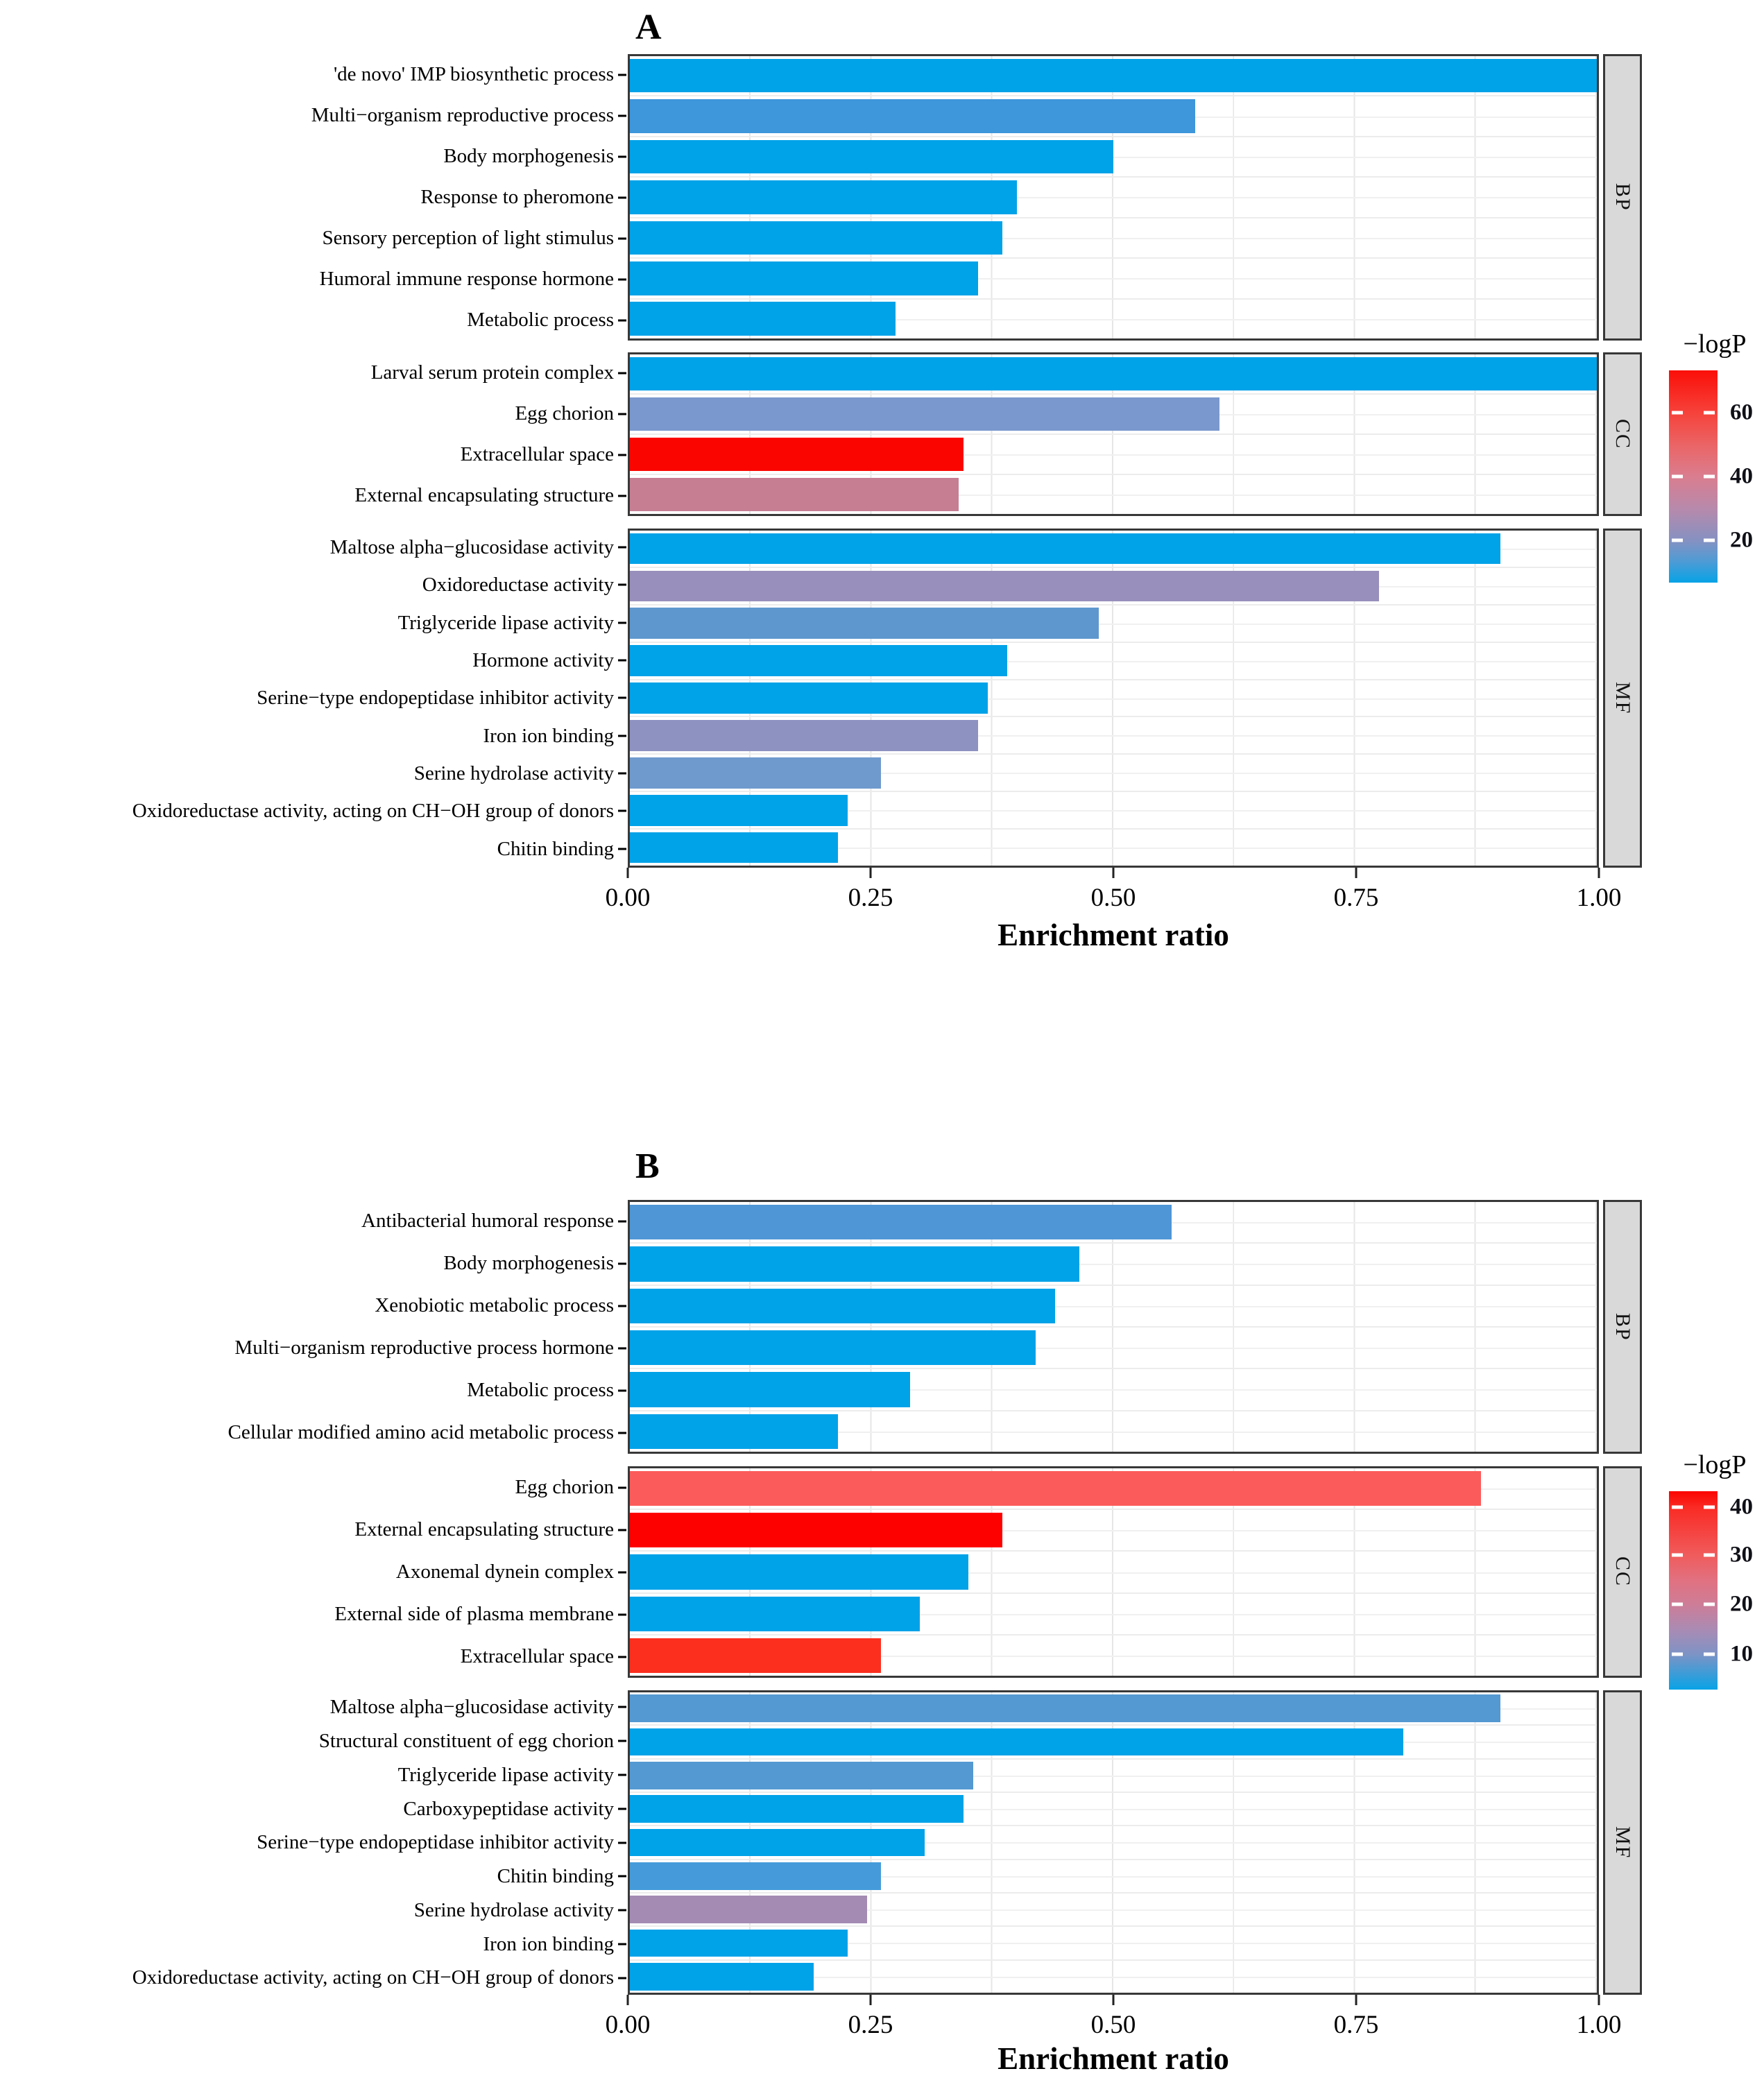  Describe the element at coordinates (314, 736) in the screenshot. I see `category-label: Iron ion binding` at that location.